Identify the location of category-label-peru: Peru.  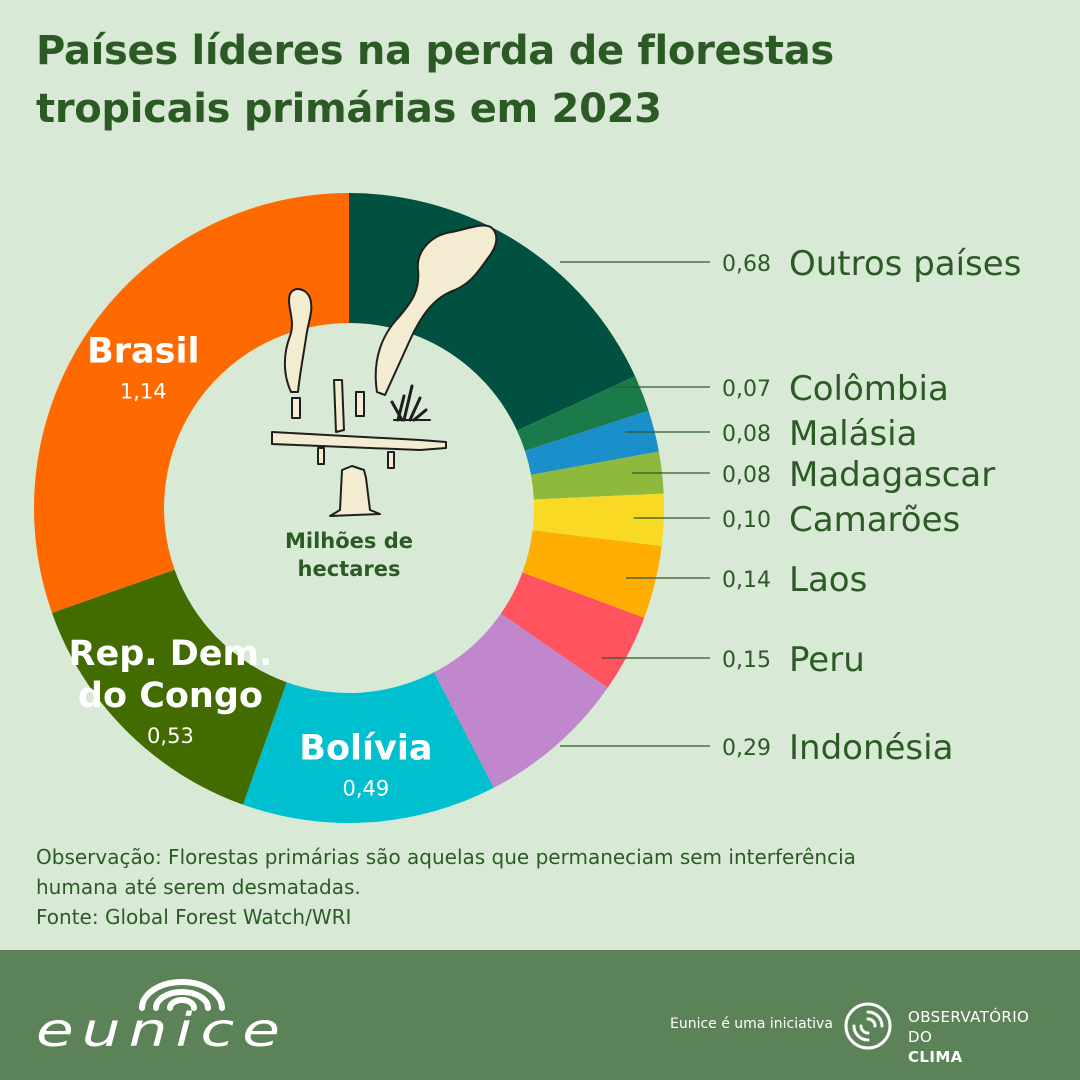
(827, 660).